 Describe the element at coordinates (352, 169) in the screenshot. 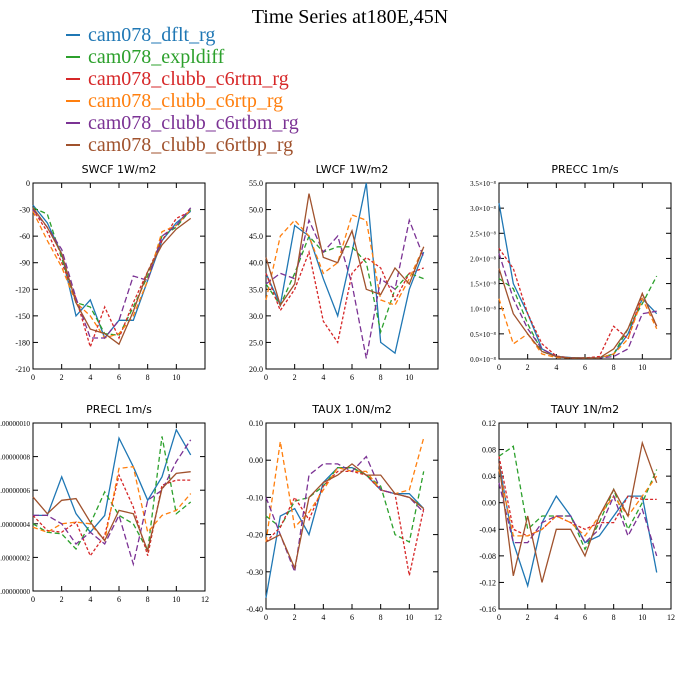

I see `panel-title: LWCF 1W/m2` at that location.